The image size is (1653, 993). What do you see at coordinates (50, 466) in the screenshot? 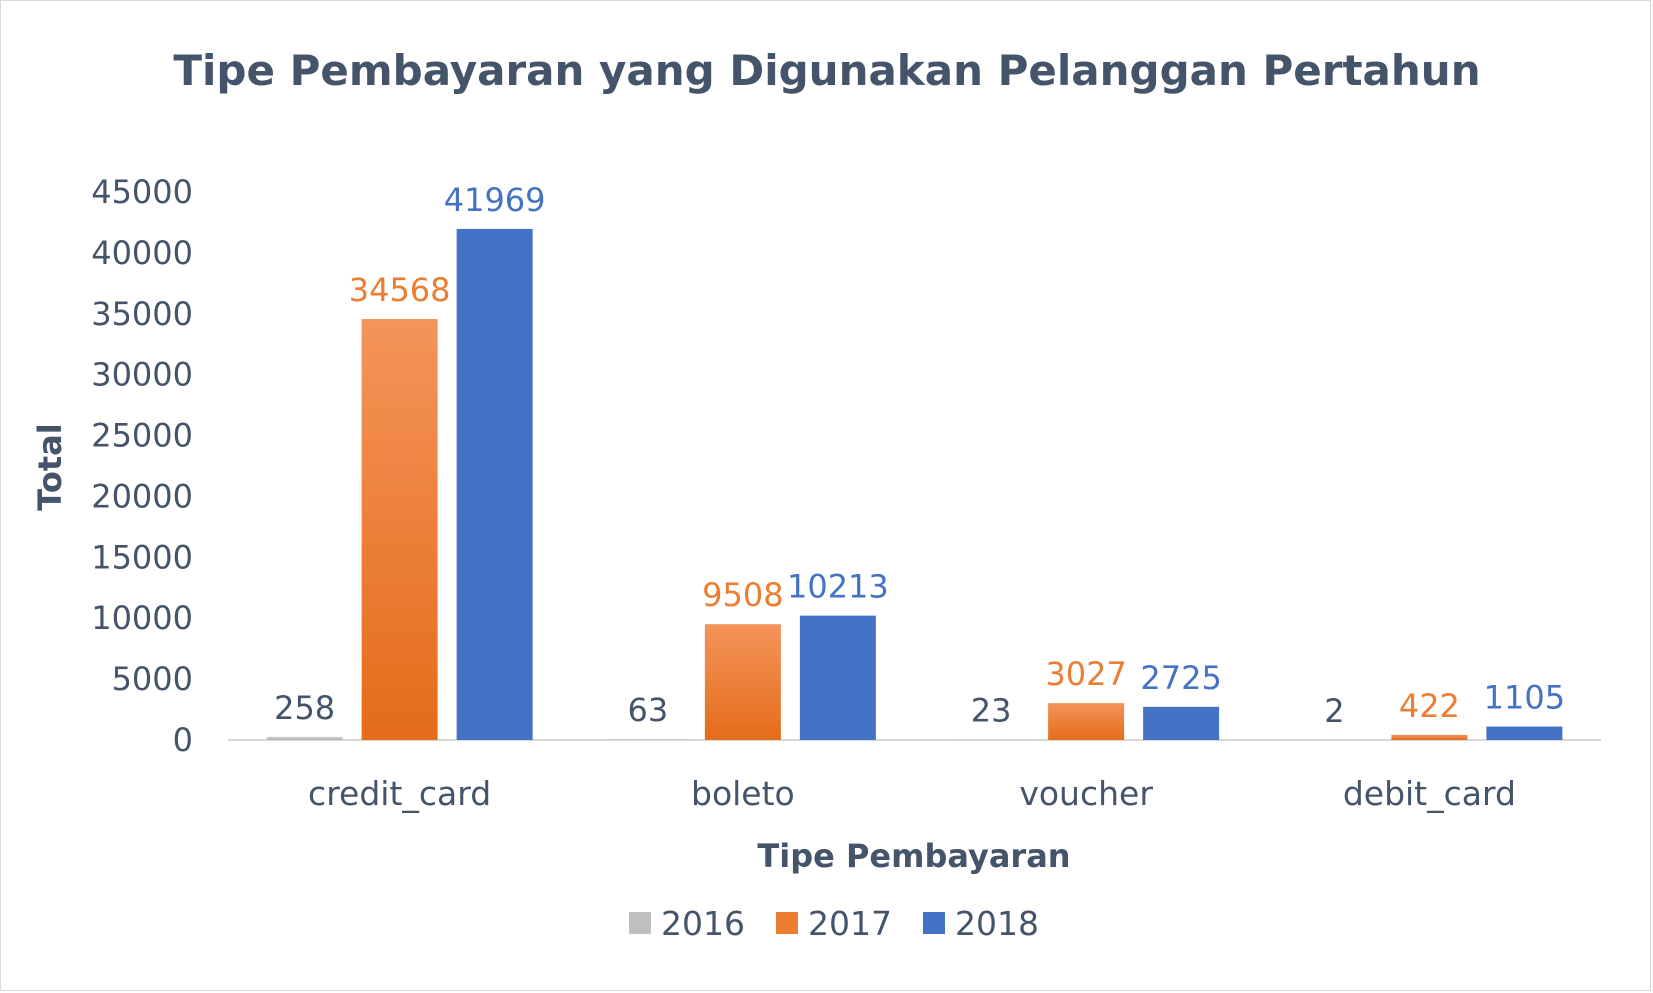
I see `y-axis-title: Total` at bounding box center [50, 466].